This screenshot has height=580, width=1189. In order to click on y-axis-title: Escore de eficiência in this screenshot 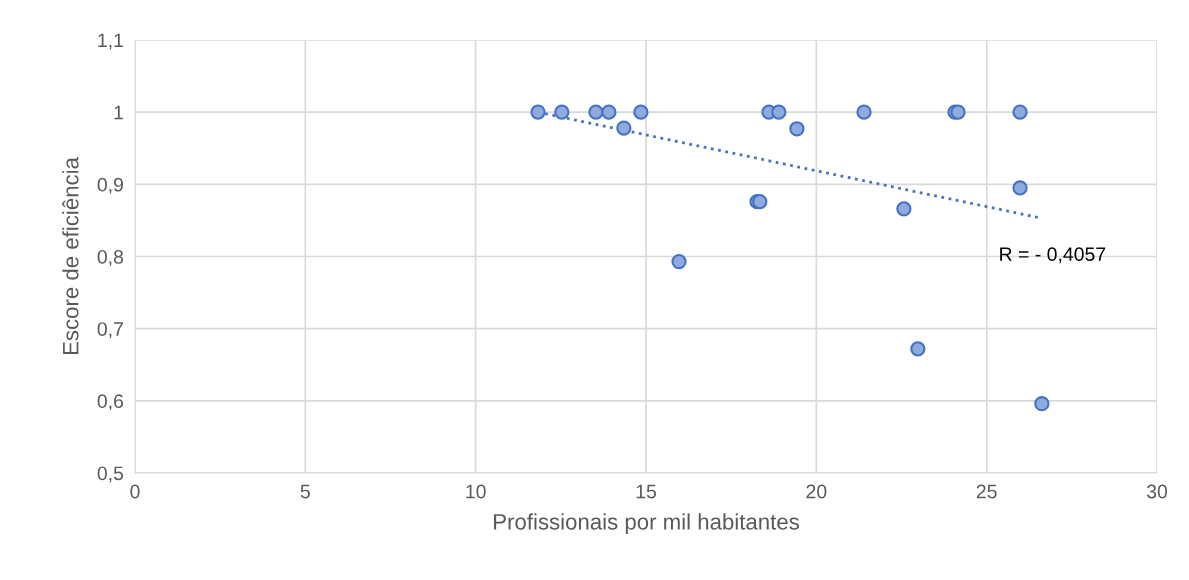, I will do `click(70, 256)`.